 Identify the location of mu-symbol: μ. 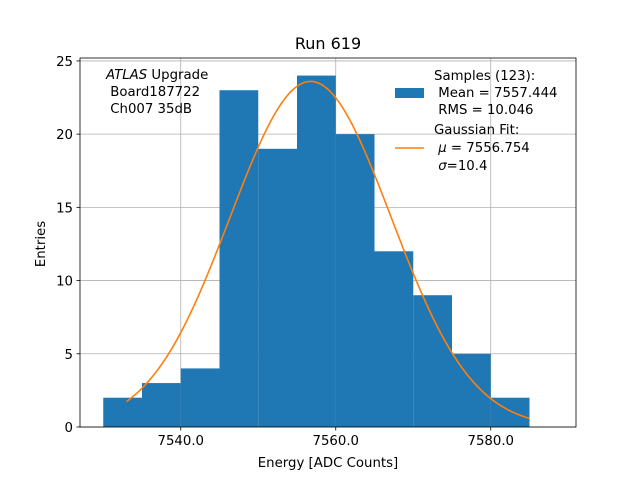
(441, 148).